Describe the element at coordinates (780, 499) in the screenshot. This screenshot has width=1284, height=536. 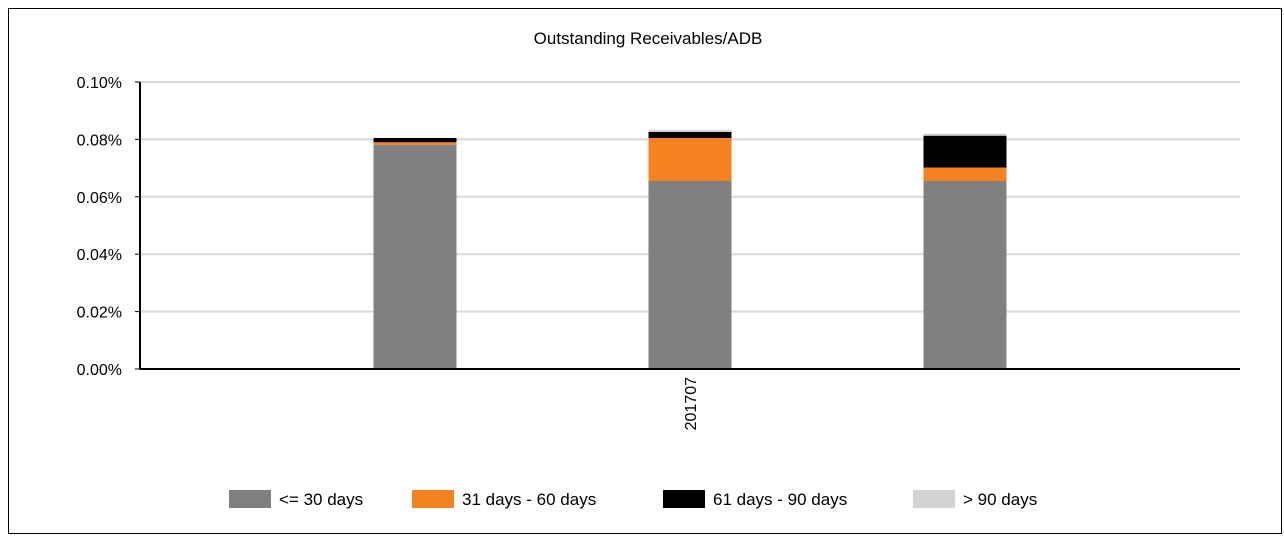
I see `legend-label: 61 days - 90 days` at that location.